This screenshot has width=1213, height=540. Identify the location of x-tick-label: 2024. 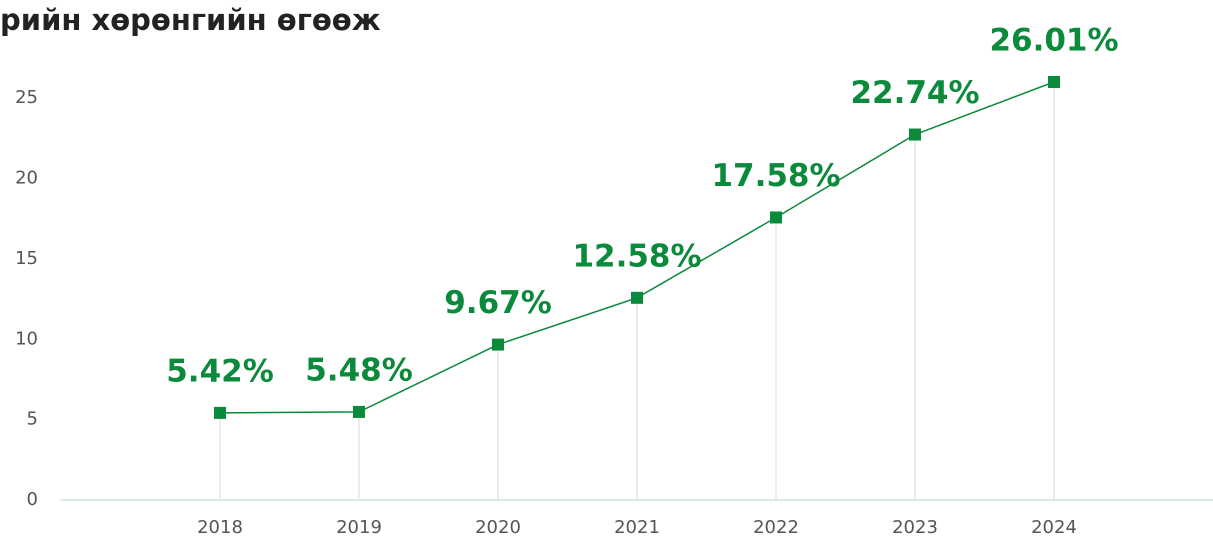
(1054, 527).